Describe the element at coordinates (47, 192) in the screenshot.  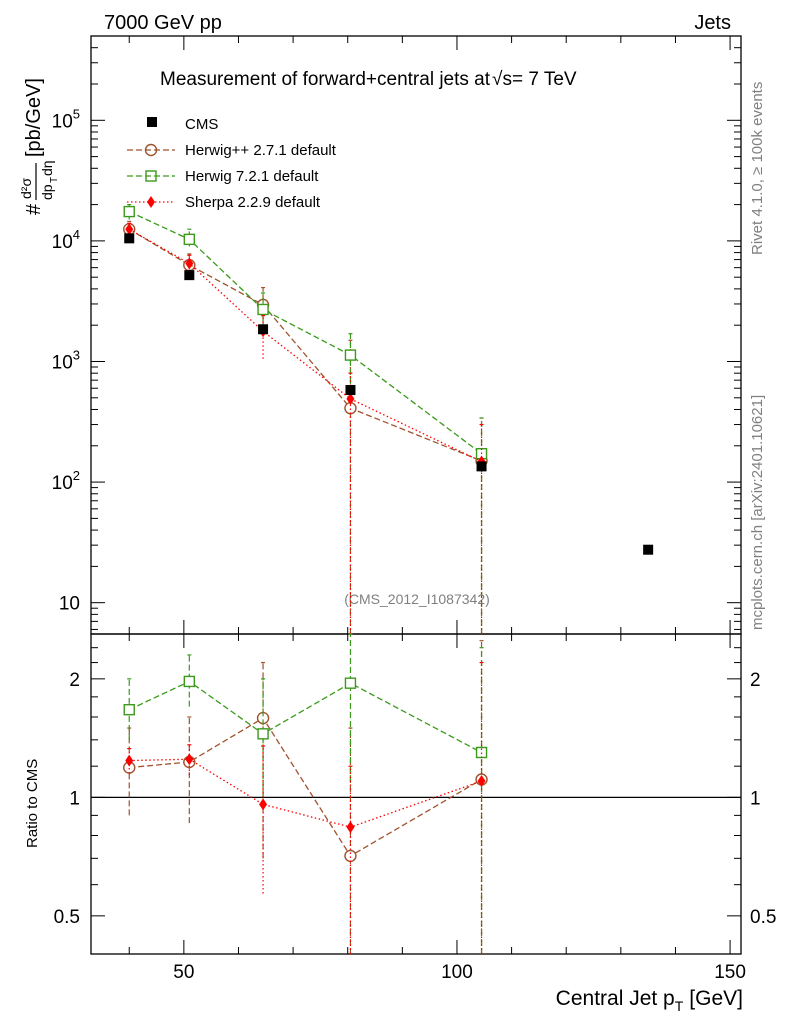
I see `svg-text: dp` at that location.